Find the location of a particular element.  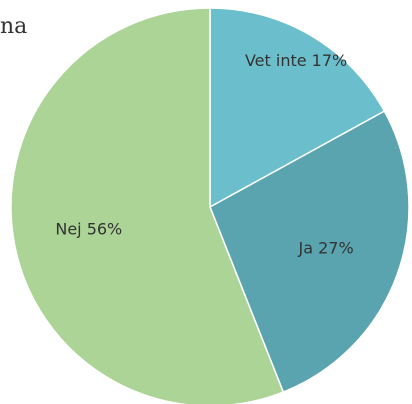

slice-label: Vet inte 17% is located at coordinates (296, 60).